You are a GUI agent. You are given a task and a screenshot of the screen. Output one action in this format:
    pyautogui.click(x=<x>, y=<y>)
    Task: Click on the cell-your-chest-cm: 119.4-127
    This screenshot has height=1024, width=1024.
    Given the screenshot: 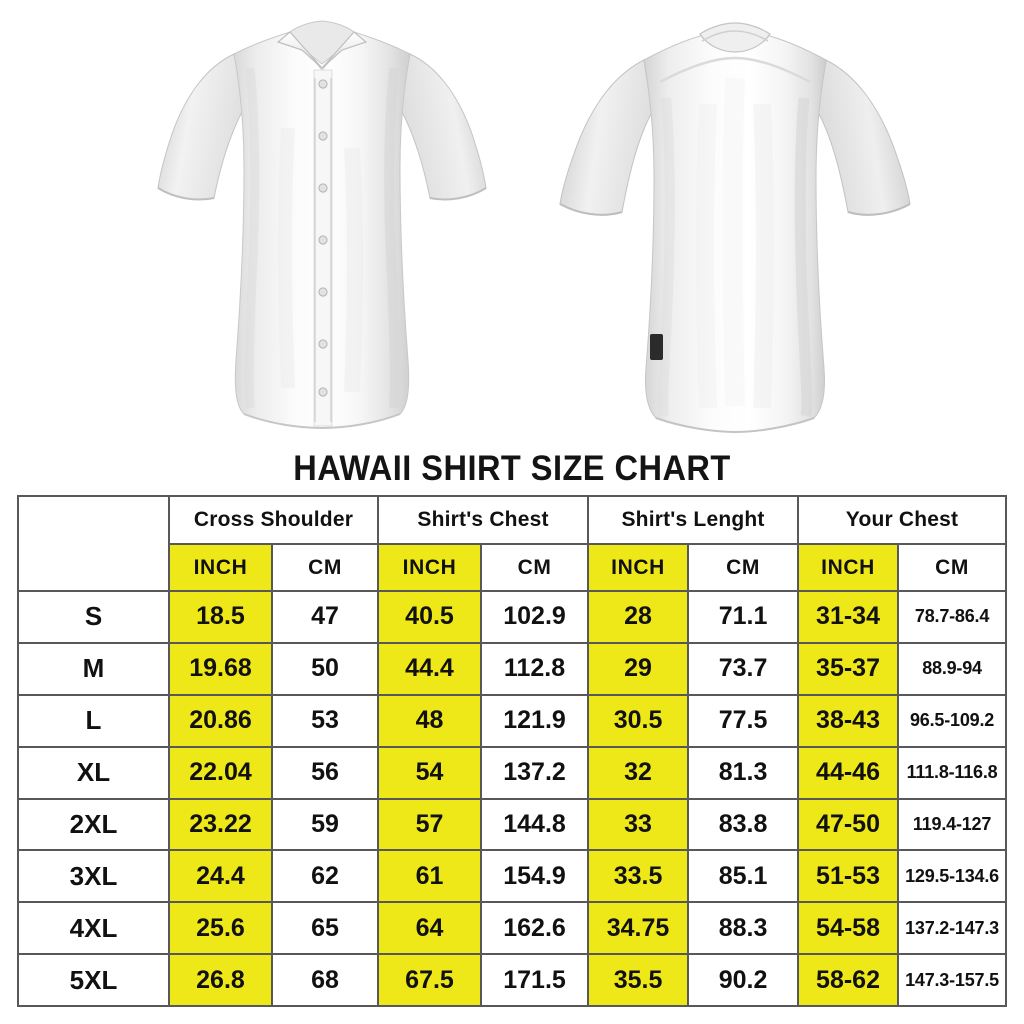 What is the action you would take?
    pyautogui.click(x=952, y=824)
    